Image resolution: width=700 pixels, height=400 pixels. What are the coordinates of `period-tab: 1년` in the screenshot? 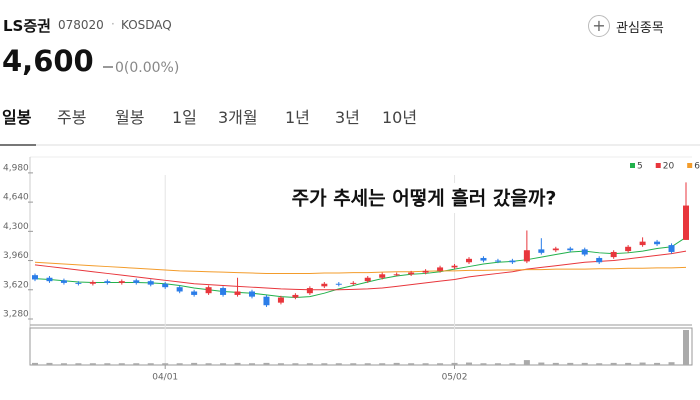 It's located at (297, 117).